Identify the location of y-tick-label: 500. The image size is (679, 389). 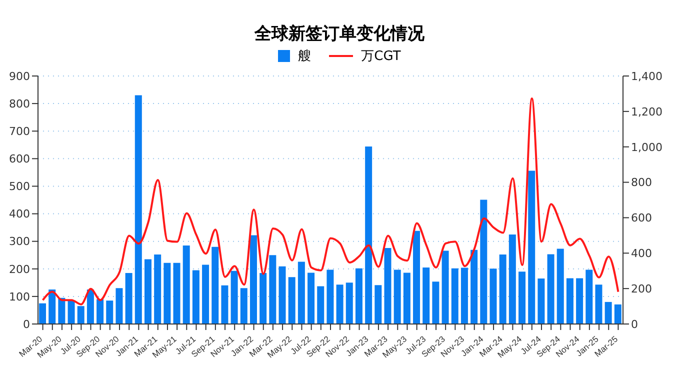
(19, 187).